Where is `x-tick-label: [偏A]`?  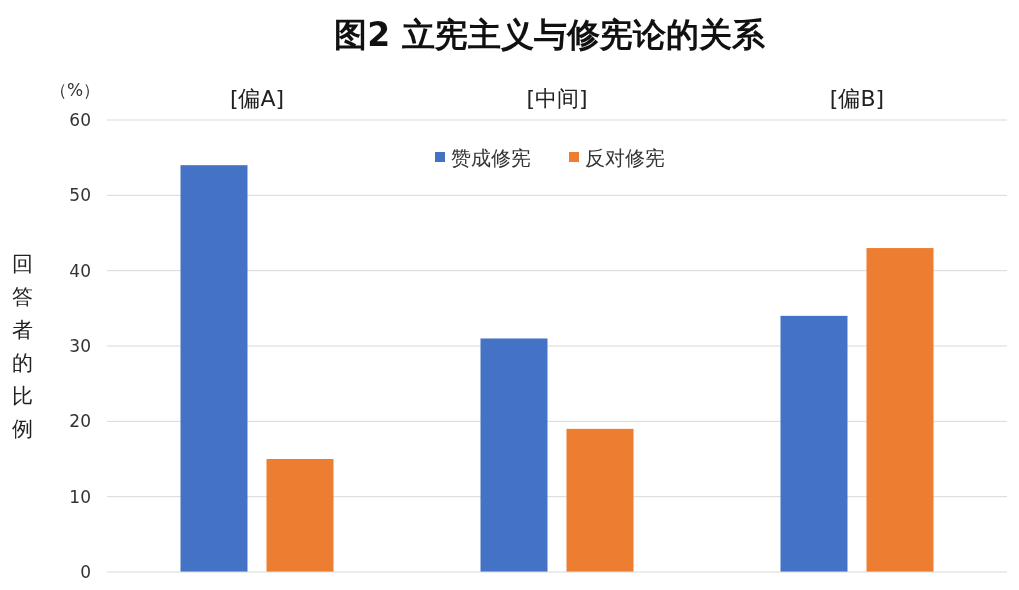 x-tick-label: [偏A] is located at coordinates (257, 98).